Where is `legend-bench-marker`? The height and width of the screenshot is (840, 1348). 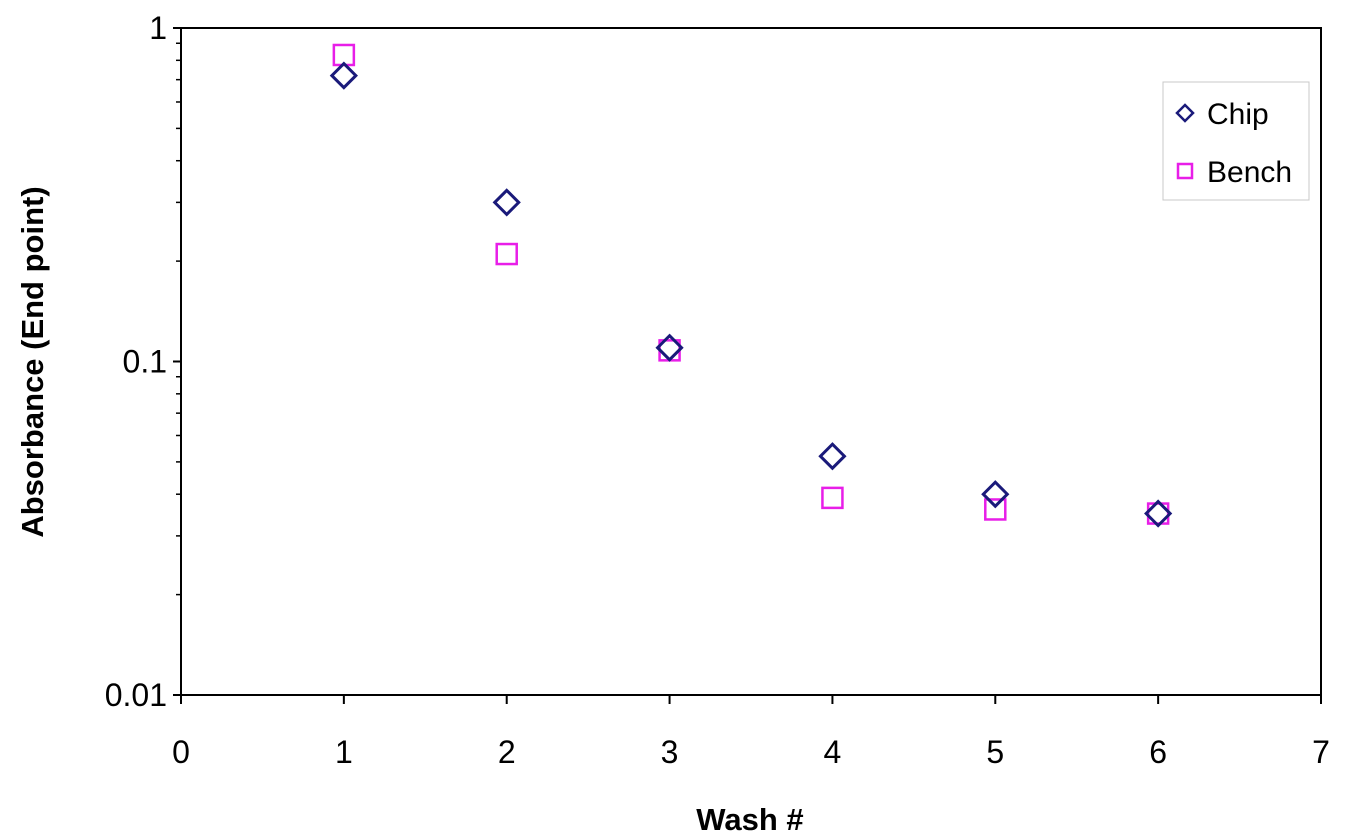 legend-bench-marker is located at coordinates (1185, 171).